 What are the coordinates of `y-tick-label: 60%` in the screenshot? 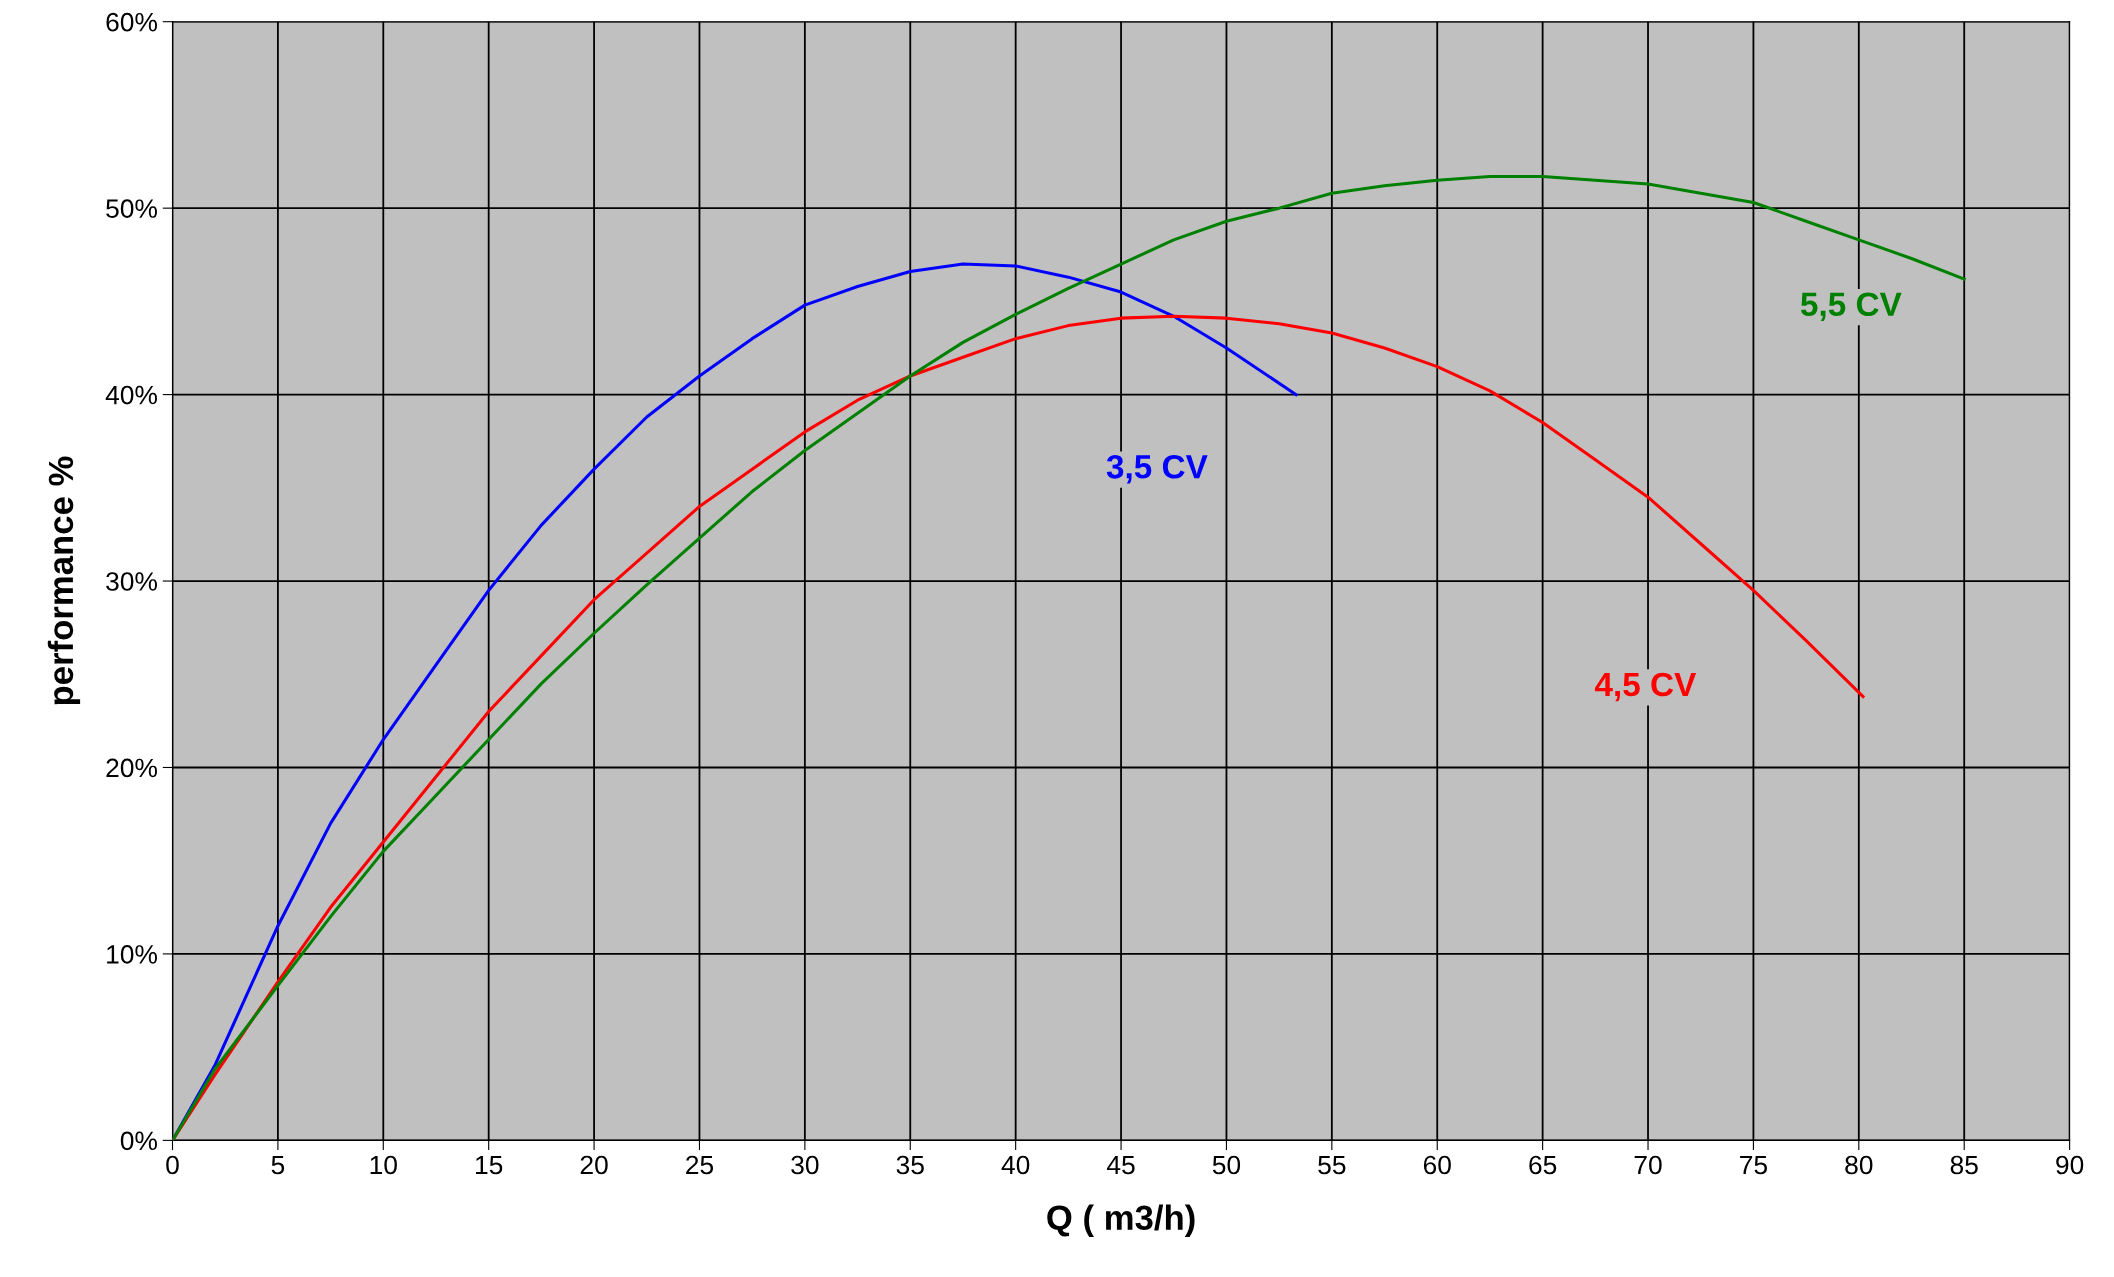 It's located at (131, 22).